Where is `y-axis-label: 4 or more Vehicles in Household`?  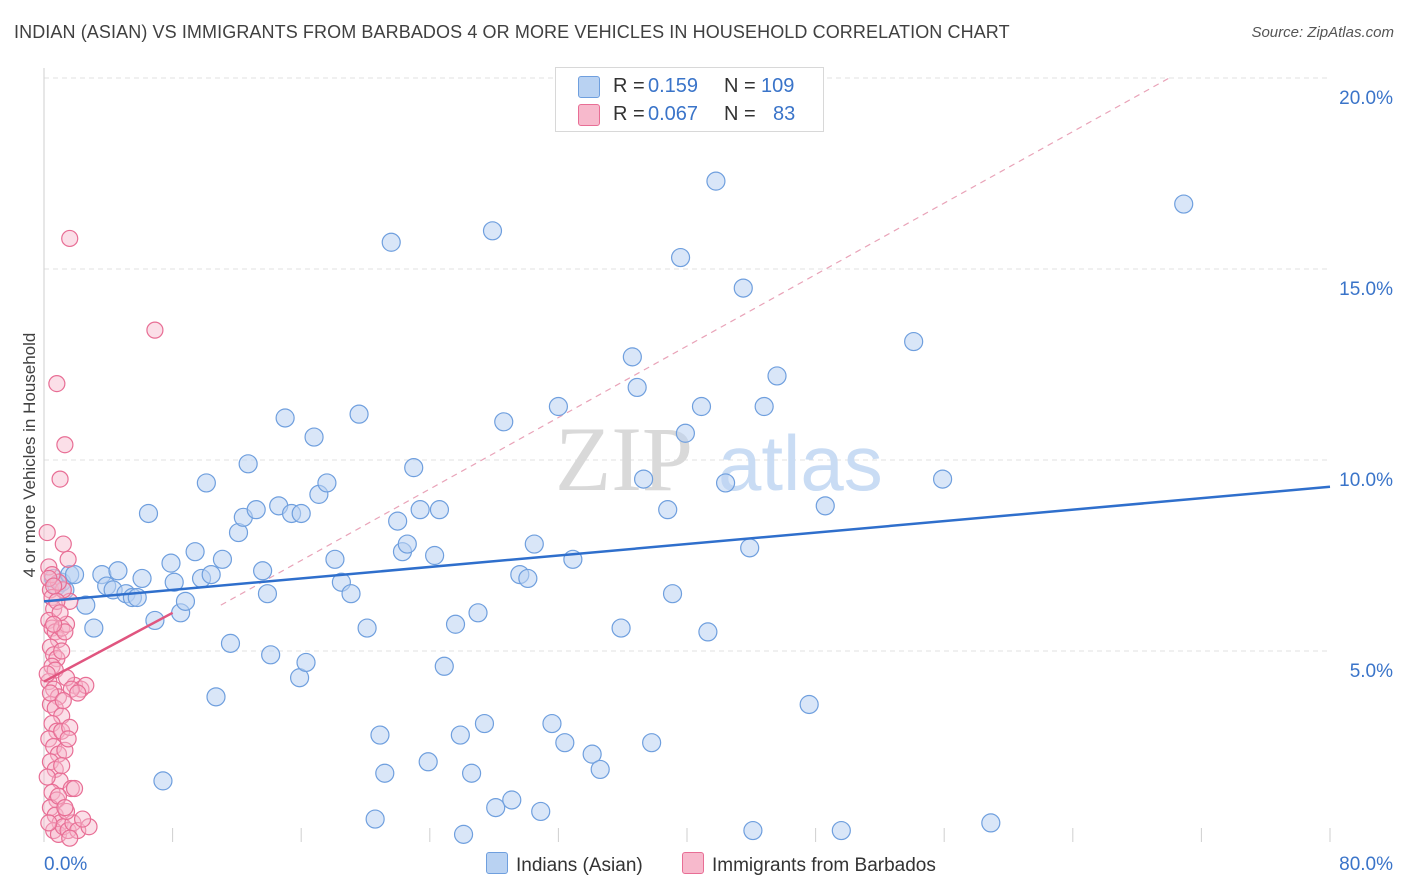
y-axis-label: 4 or more Vehicles in Household is located at coordinates (29, 455).